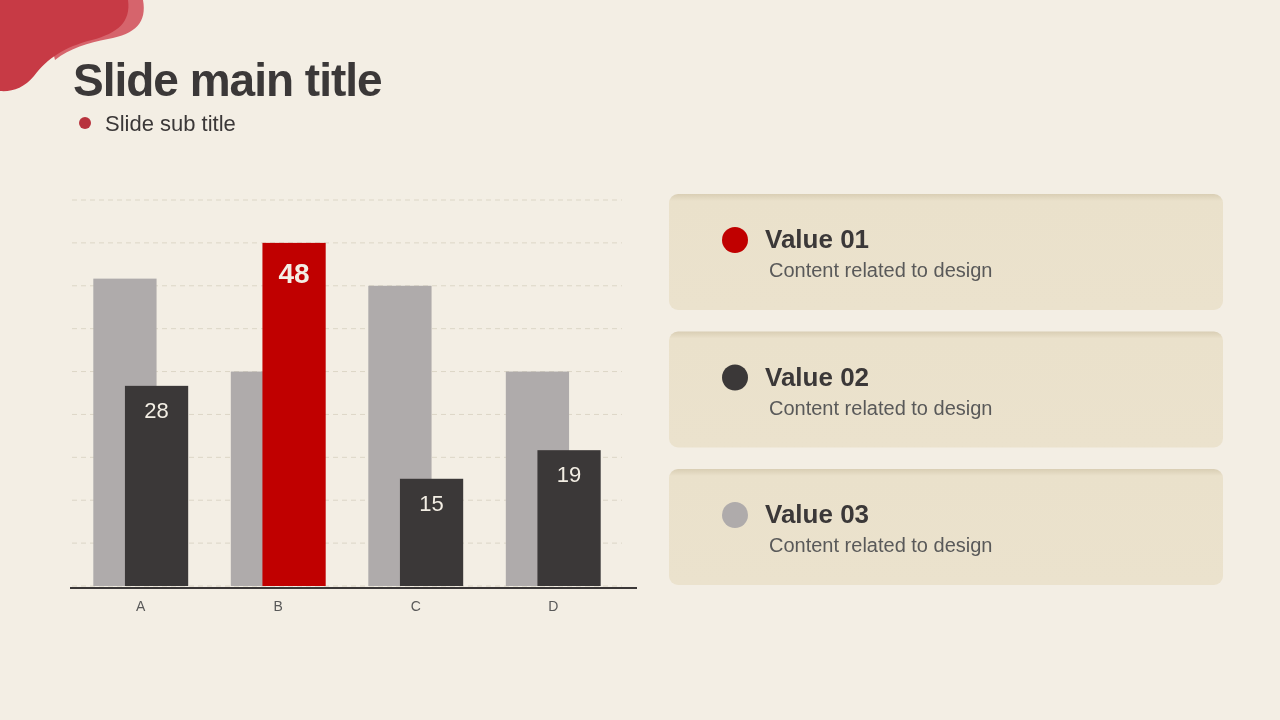 The width and height of the screenshot is (1280, 720). I want to click on category-label: Value 03, so click(817, 514).